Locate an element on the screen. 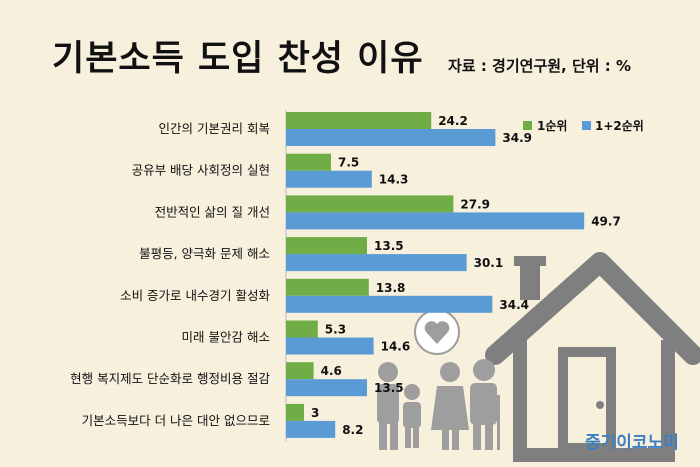 This screenshot has height=467, width=700. legend-label-series-2: 1+2순위 is located at coordinates (619, 126).